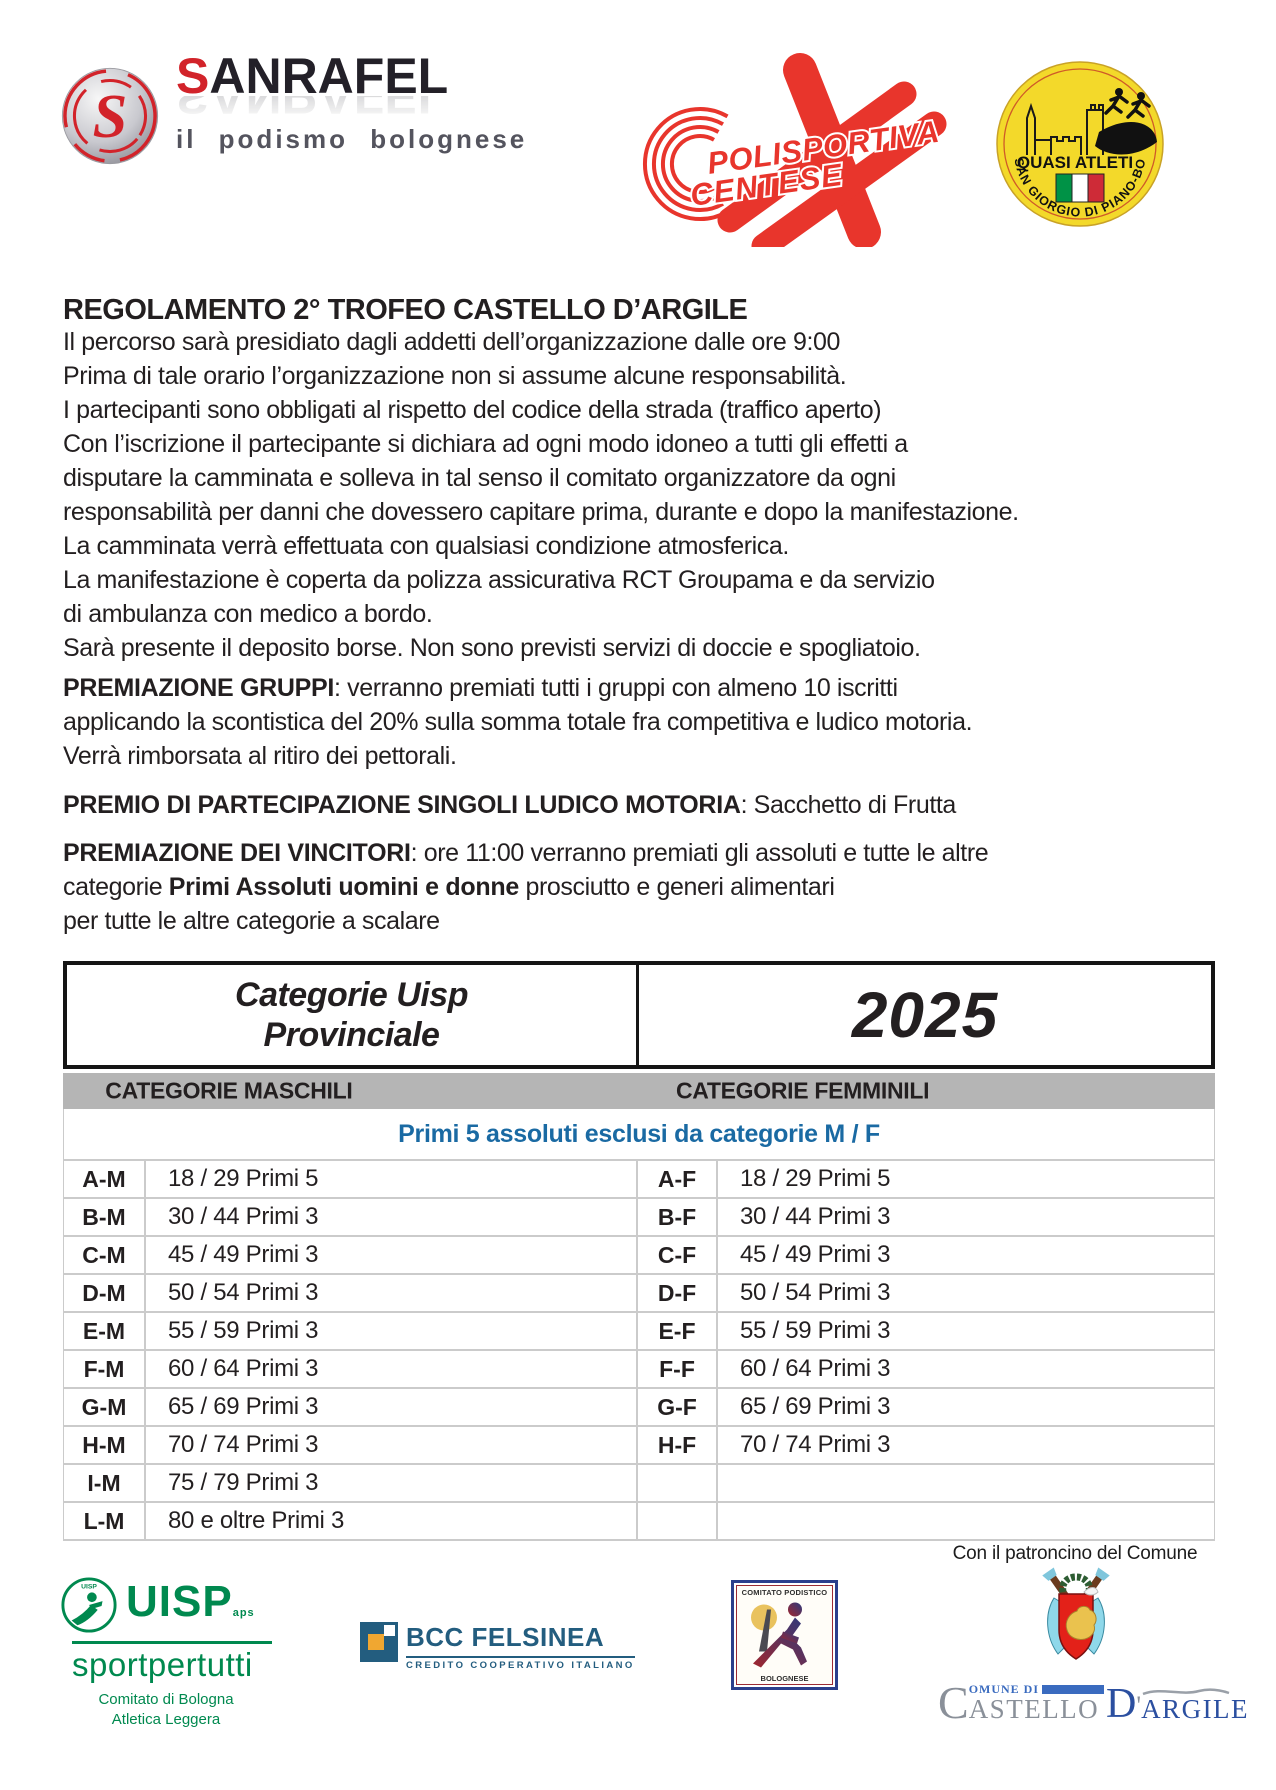 This screenshot has height=1790, width=1276. What do you see at coordinates (392, 1217) in the screenshot?
I see `category-desc-male: 30 / 44 Primi 3` at bounding box center [392, 1217].